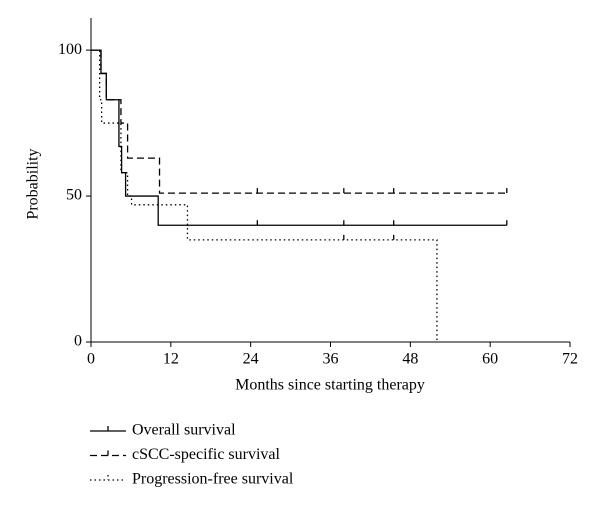  Describe the element at coordinates (33, 183) in the screenshot. I see `y-axis-label: Probability` at that location.